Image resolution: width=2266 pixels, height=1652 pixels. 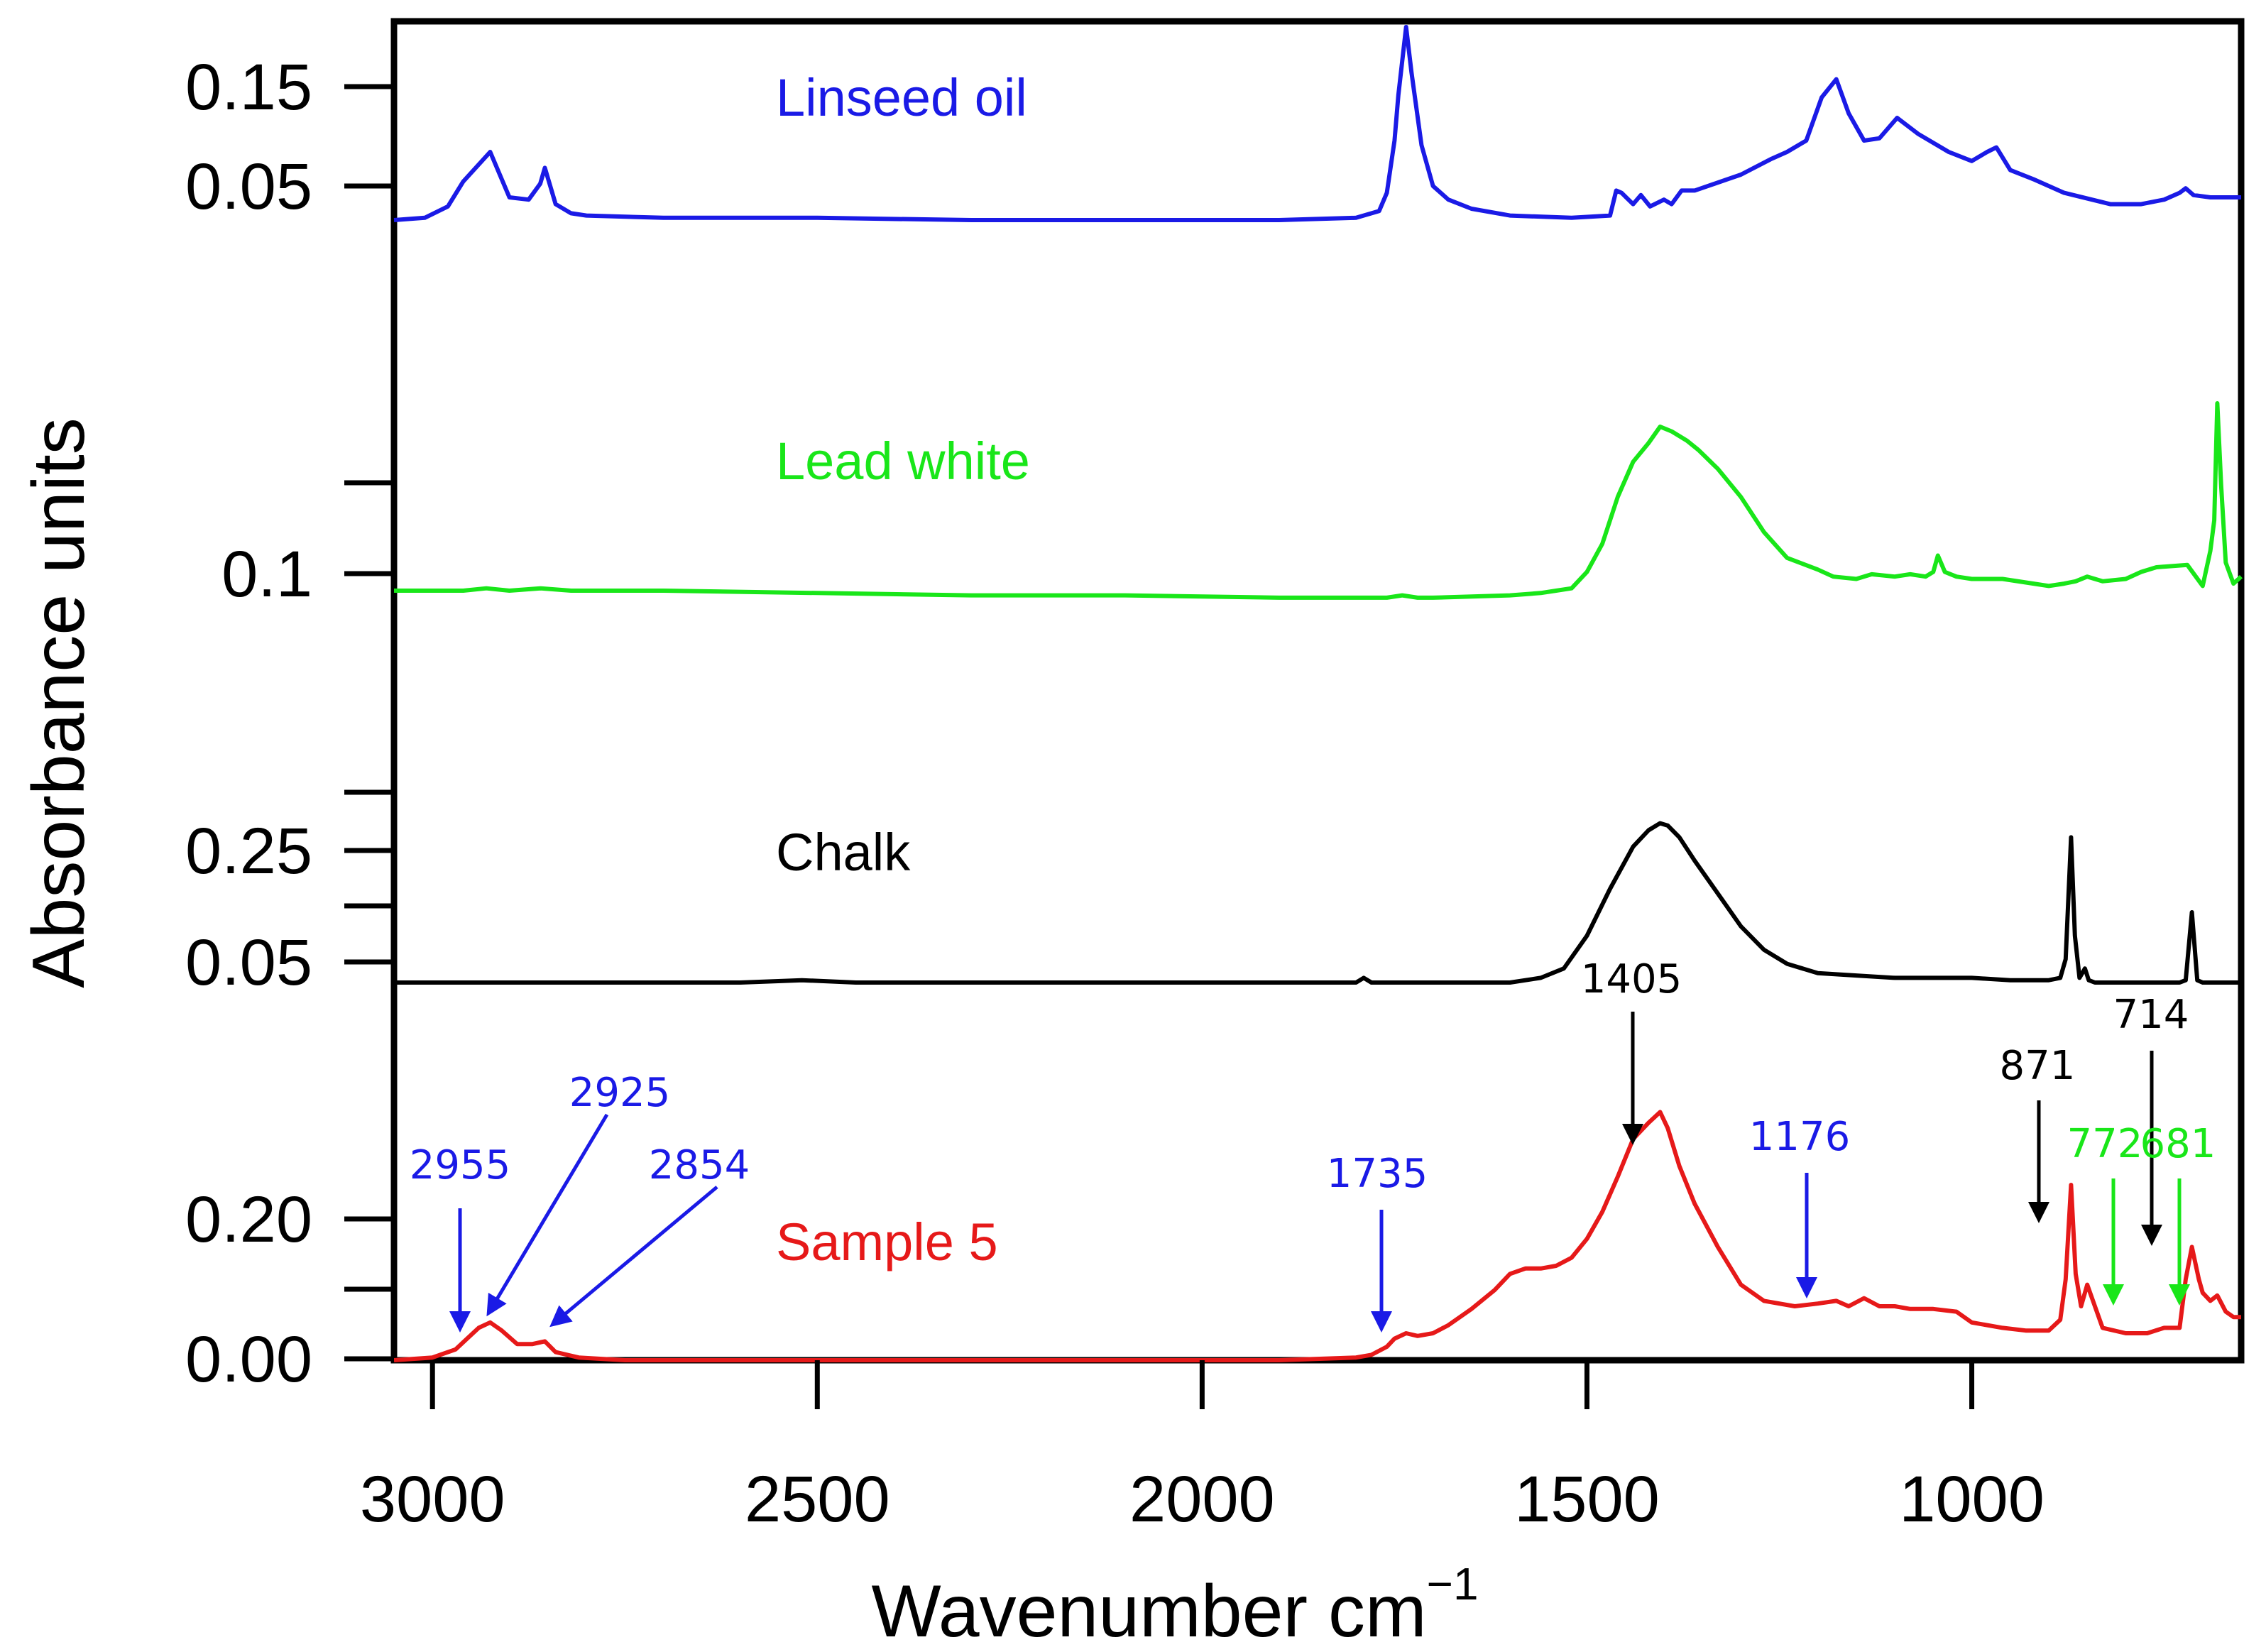 What do you see at coordinates (699, 1165) in the screenshot?
I see `annotation-label-2854: 2854` at bounding box center [699, 1165].